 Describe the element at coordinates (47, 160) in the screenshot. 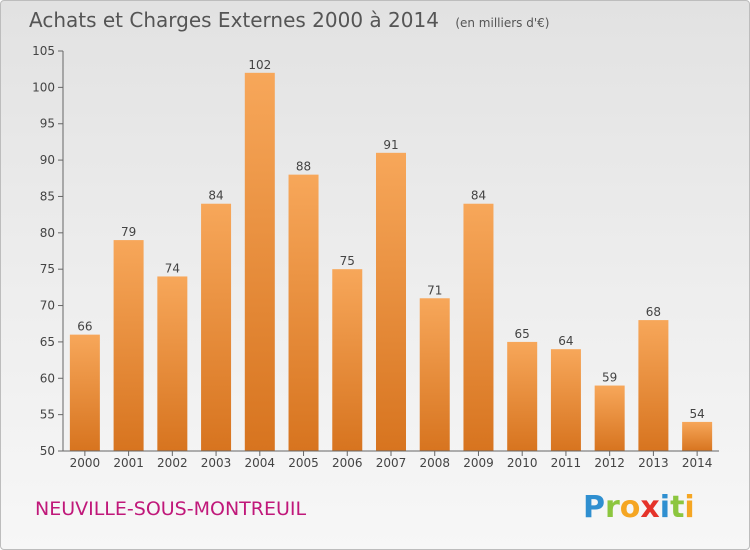

I see `y-tick-label: 90` at that location.